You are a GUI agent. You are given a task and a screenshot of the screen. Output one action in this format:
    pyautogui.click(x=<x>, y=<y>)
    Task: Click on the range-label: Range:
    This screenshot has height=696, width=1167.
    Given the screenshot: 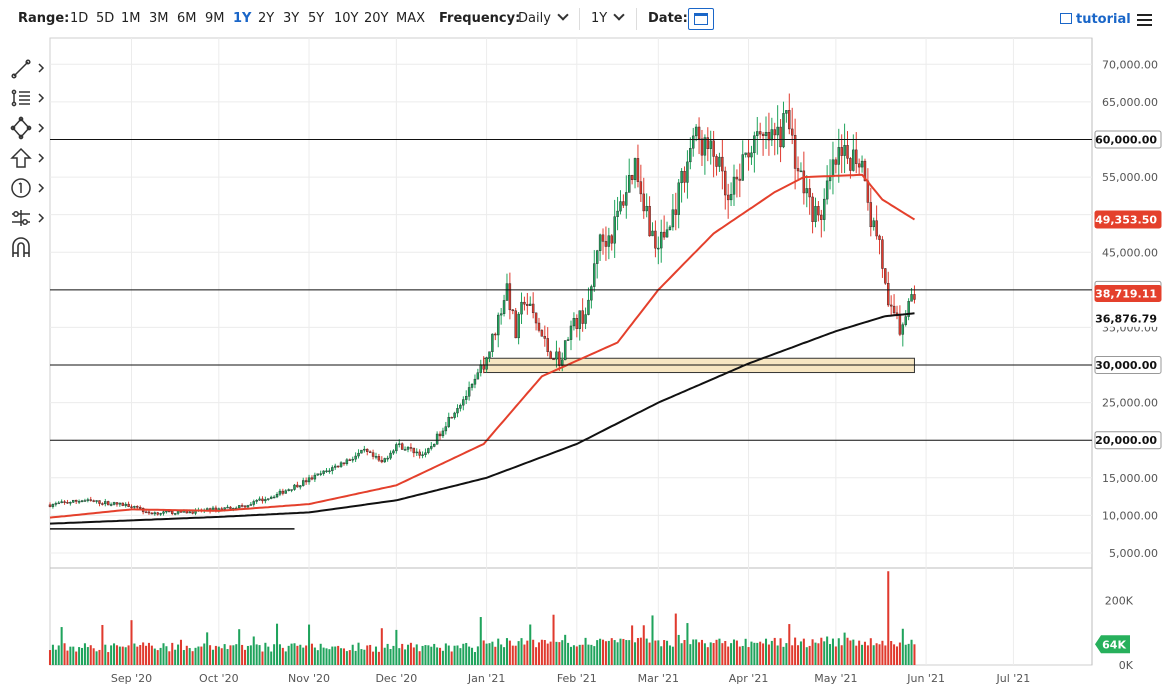 What is the action you would take?
    pyautogui.click(x=44, y=18)
    